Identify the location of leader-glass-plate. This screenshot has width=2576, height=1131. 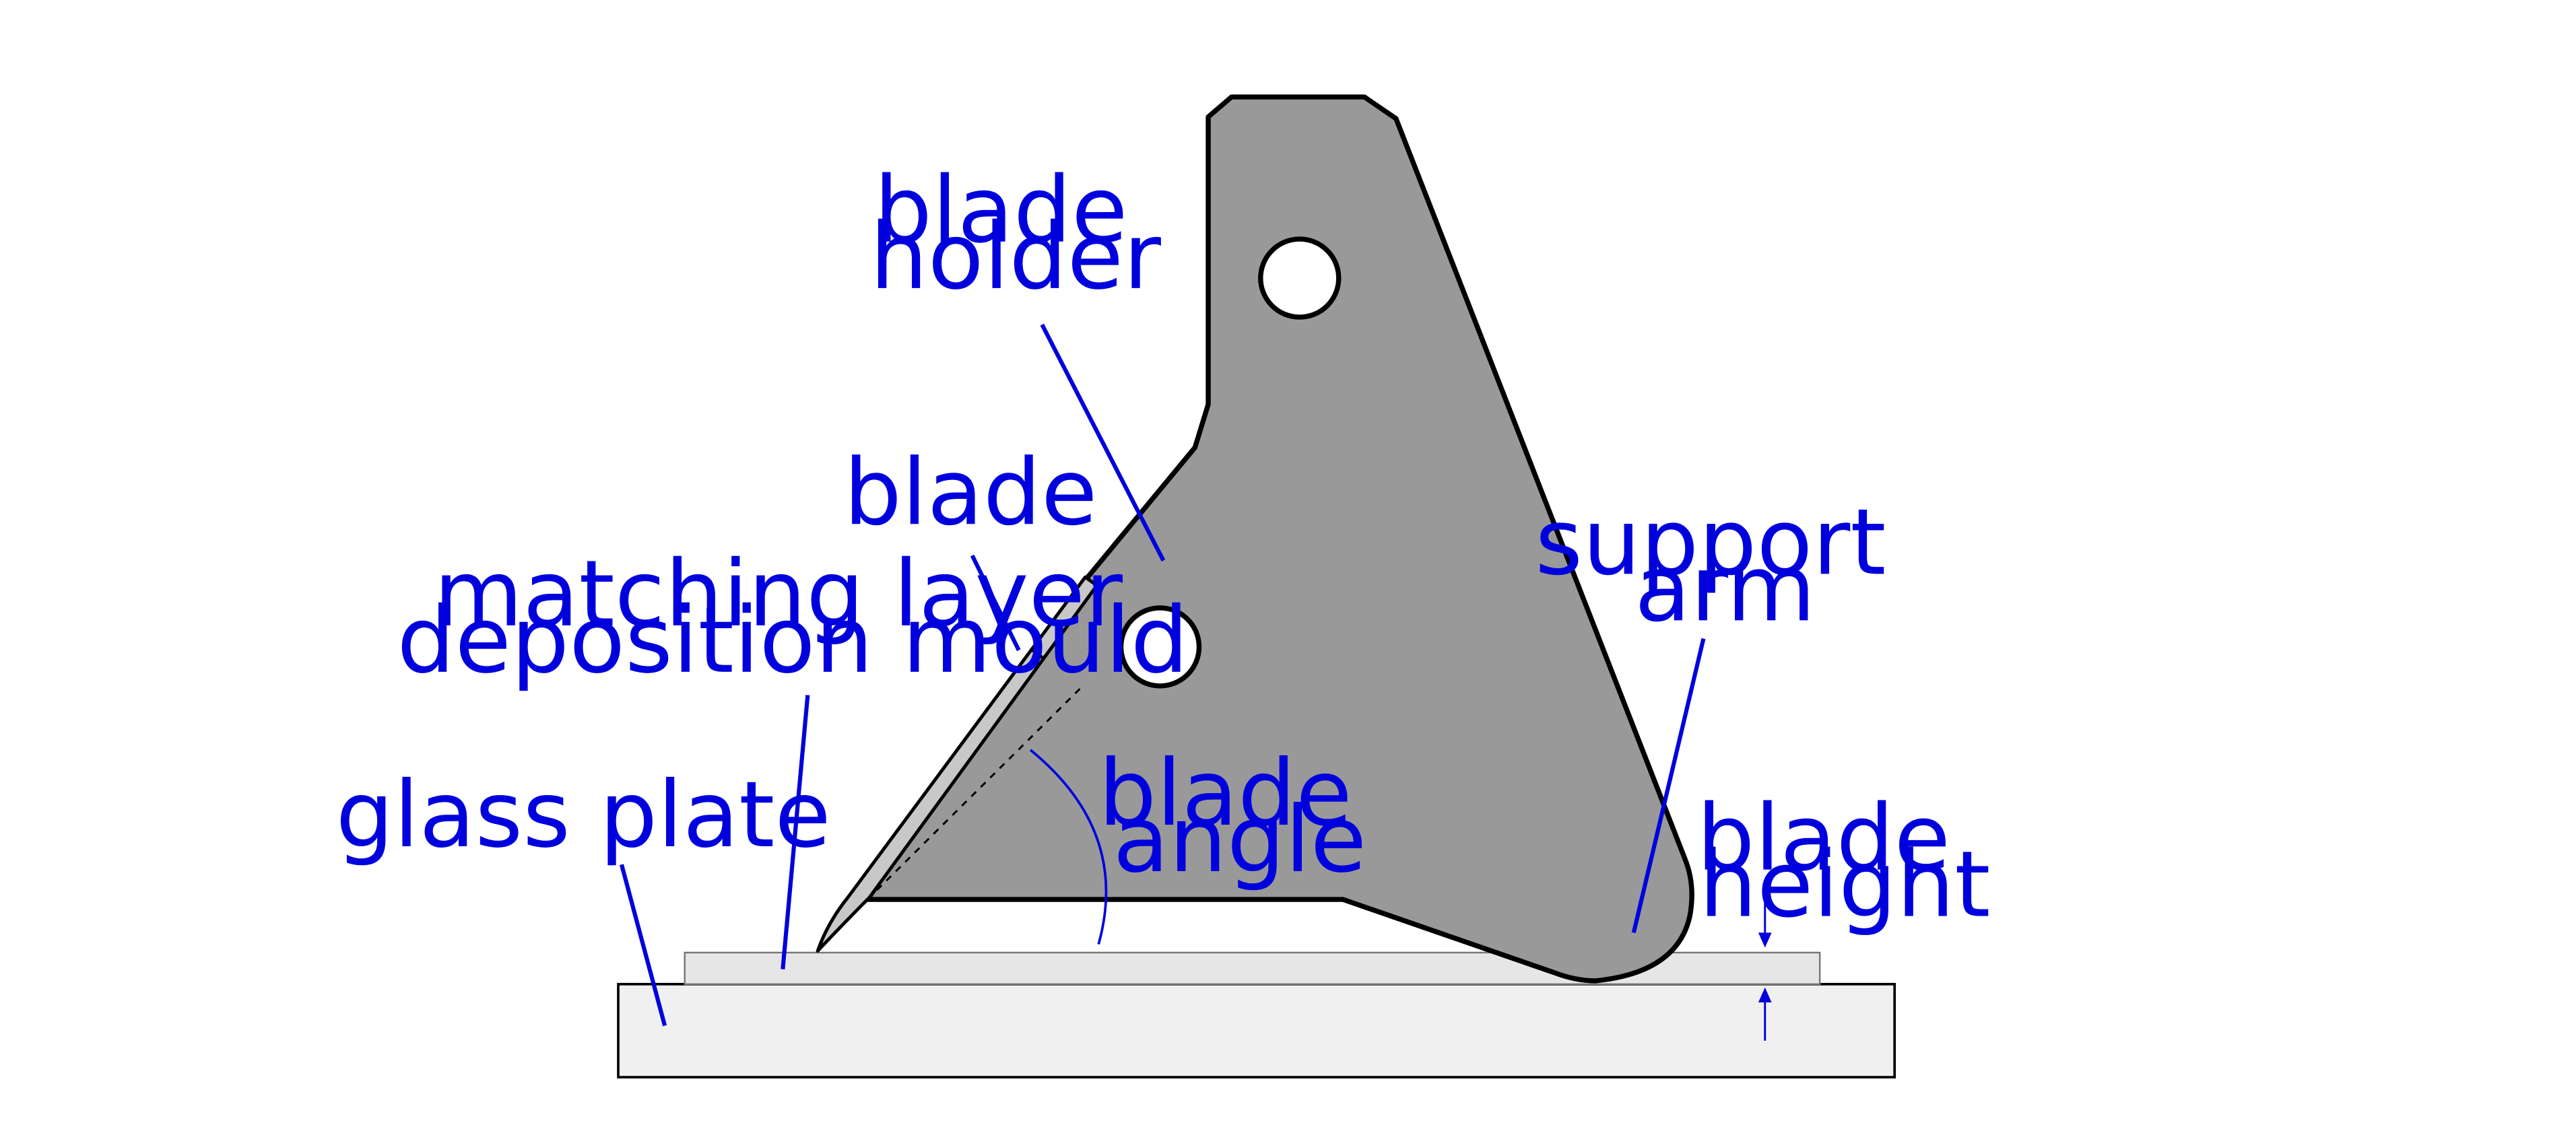
(643, 946).